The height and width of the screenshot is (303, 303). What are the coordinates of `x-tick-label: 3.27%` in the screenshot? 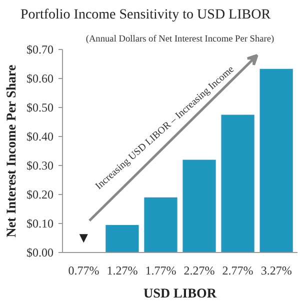 It's located at (276, 271).